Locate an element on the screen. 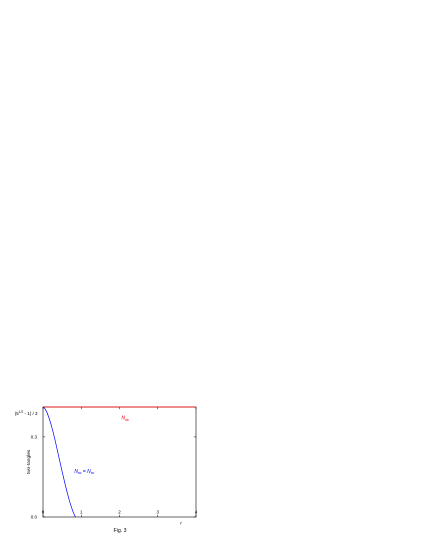 The image size is (421, 545). x-tick-label-1: 1 is located at coordinates (81, 511).